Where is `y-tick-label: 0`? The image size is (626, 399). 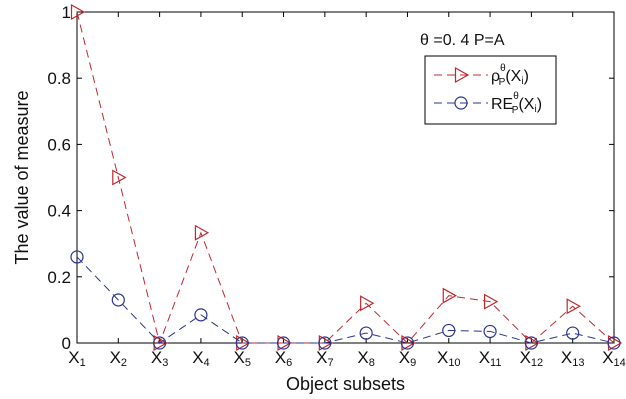 y-tick-label: 0 is located at coordinates (66, 343).